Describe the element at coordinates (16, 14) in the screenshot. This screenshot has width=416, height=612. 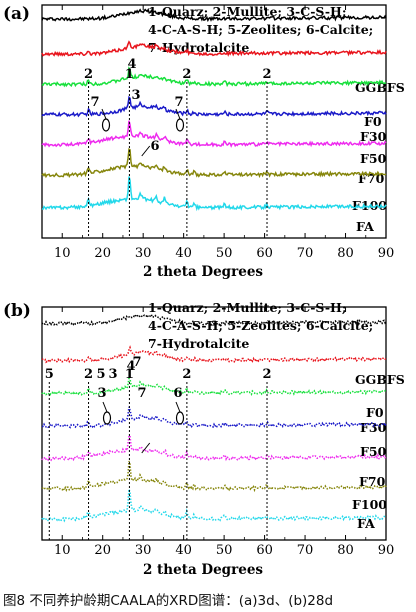
I see `panel-label: (a)` at that location.